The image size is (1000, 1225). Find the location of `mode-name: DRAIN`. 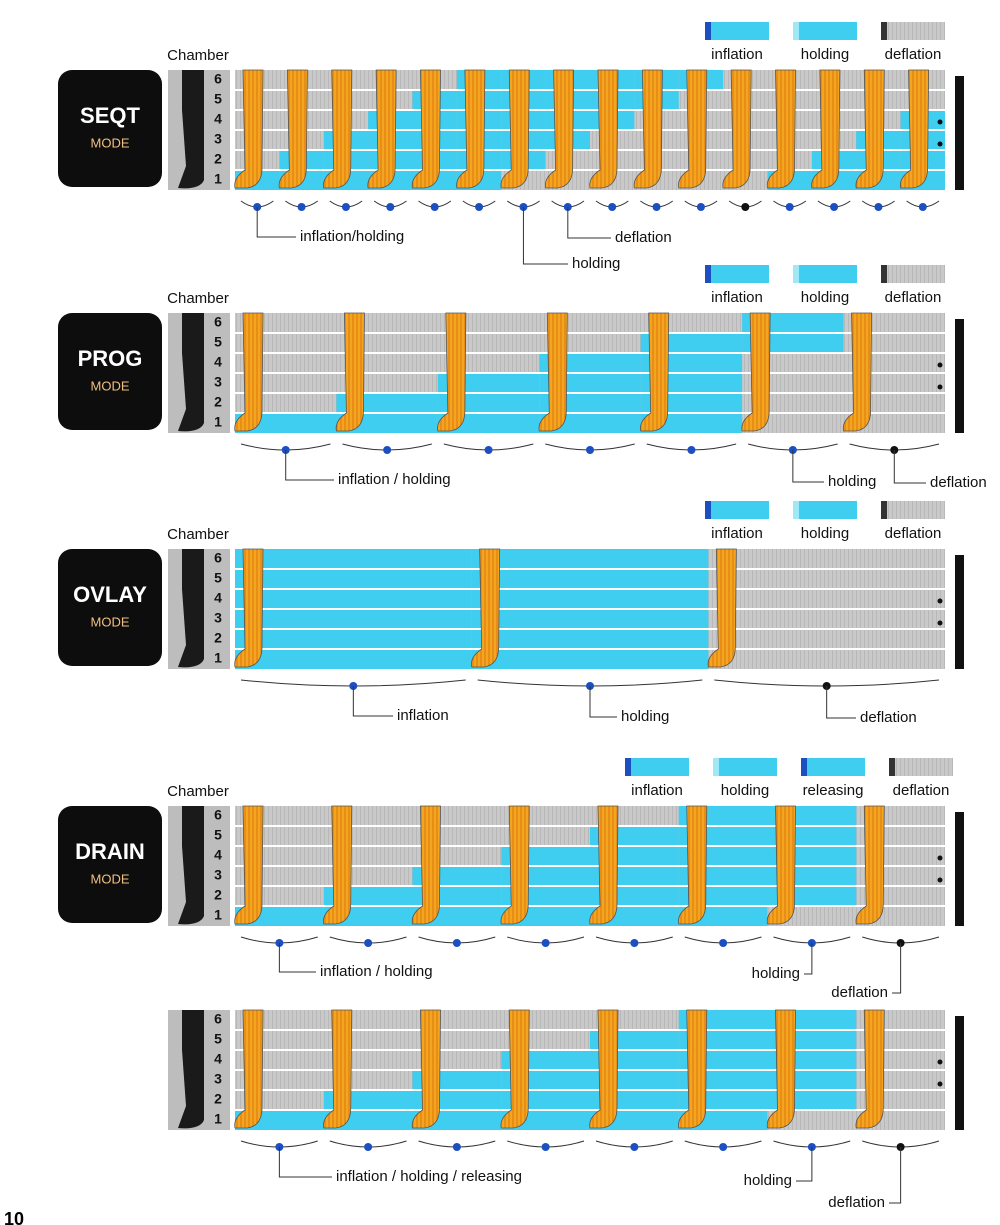

mode-name: DRAIN is located at coordinates (110, 851).